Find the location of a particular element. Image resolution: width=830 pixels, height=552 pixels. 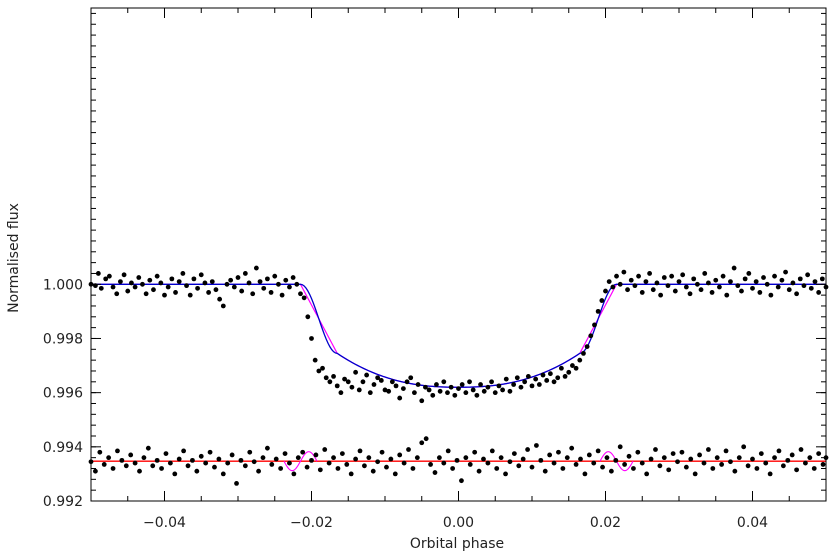

y-tick-label: 0.998 is located at coordinates (63, 339).